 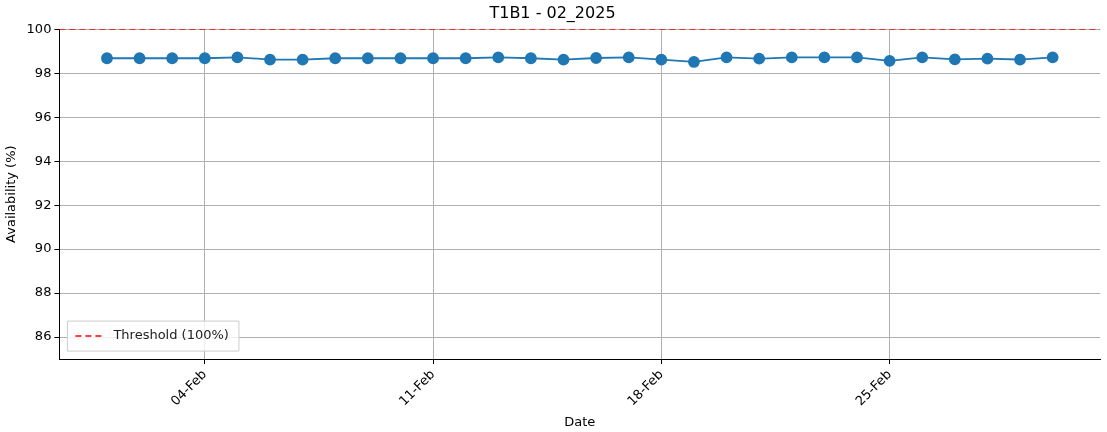 I want to click on y-tick-label: 98, so click(x=43, y=72).